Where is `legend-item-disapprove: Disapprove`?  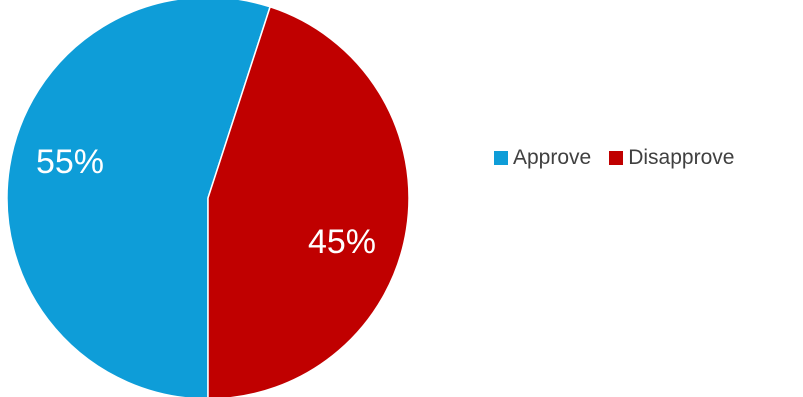
legend-item-disapprove: Disapprove is located at coordinates (671, 158).